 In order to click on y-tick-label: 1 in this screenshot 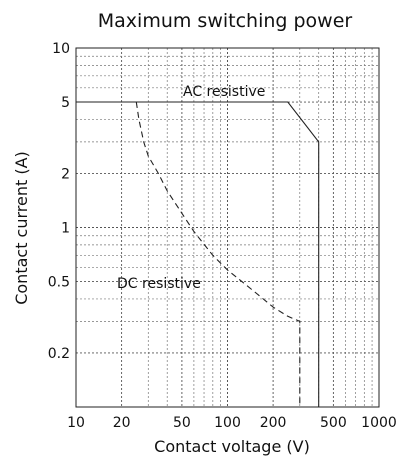, I will do `click(65, 229)`.